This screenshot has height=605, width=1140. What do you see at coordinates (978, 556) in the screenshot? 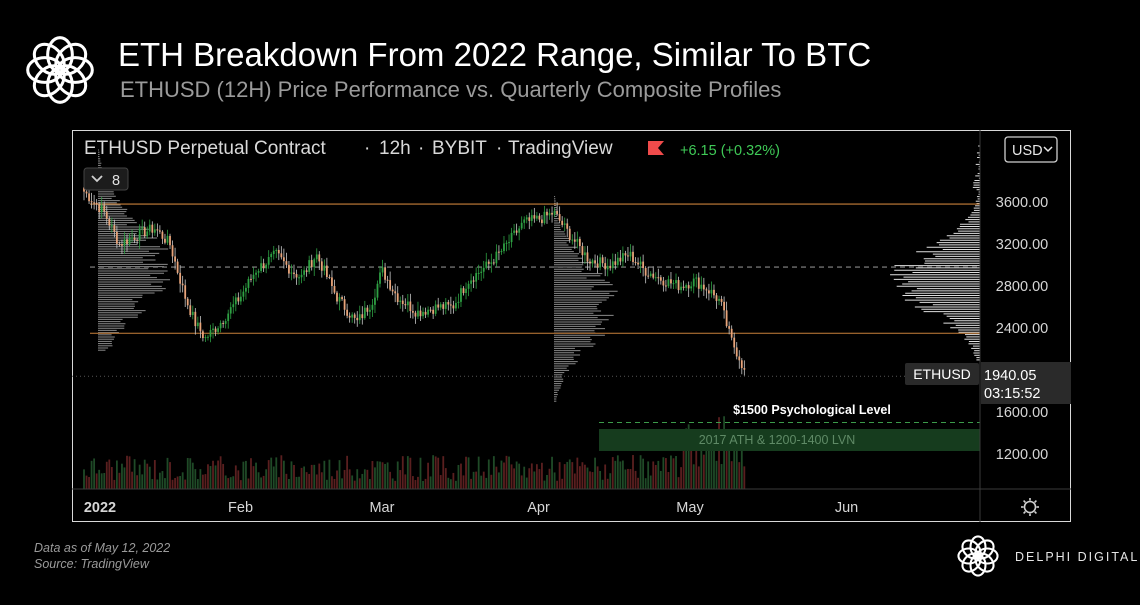
I see `flower-logo-icon` at bounding box center [978, 556].